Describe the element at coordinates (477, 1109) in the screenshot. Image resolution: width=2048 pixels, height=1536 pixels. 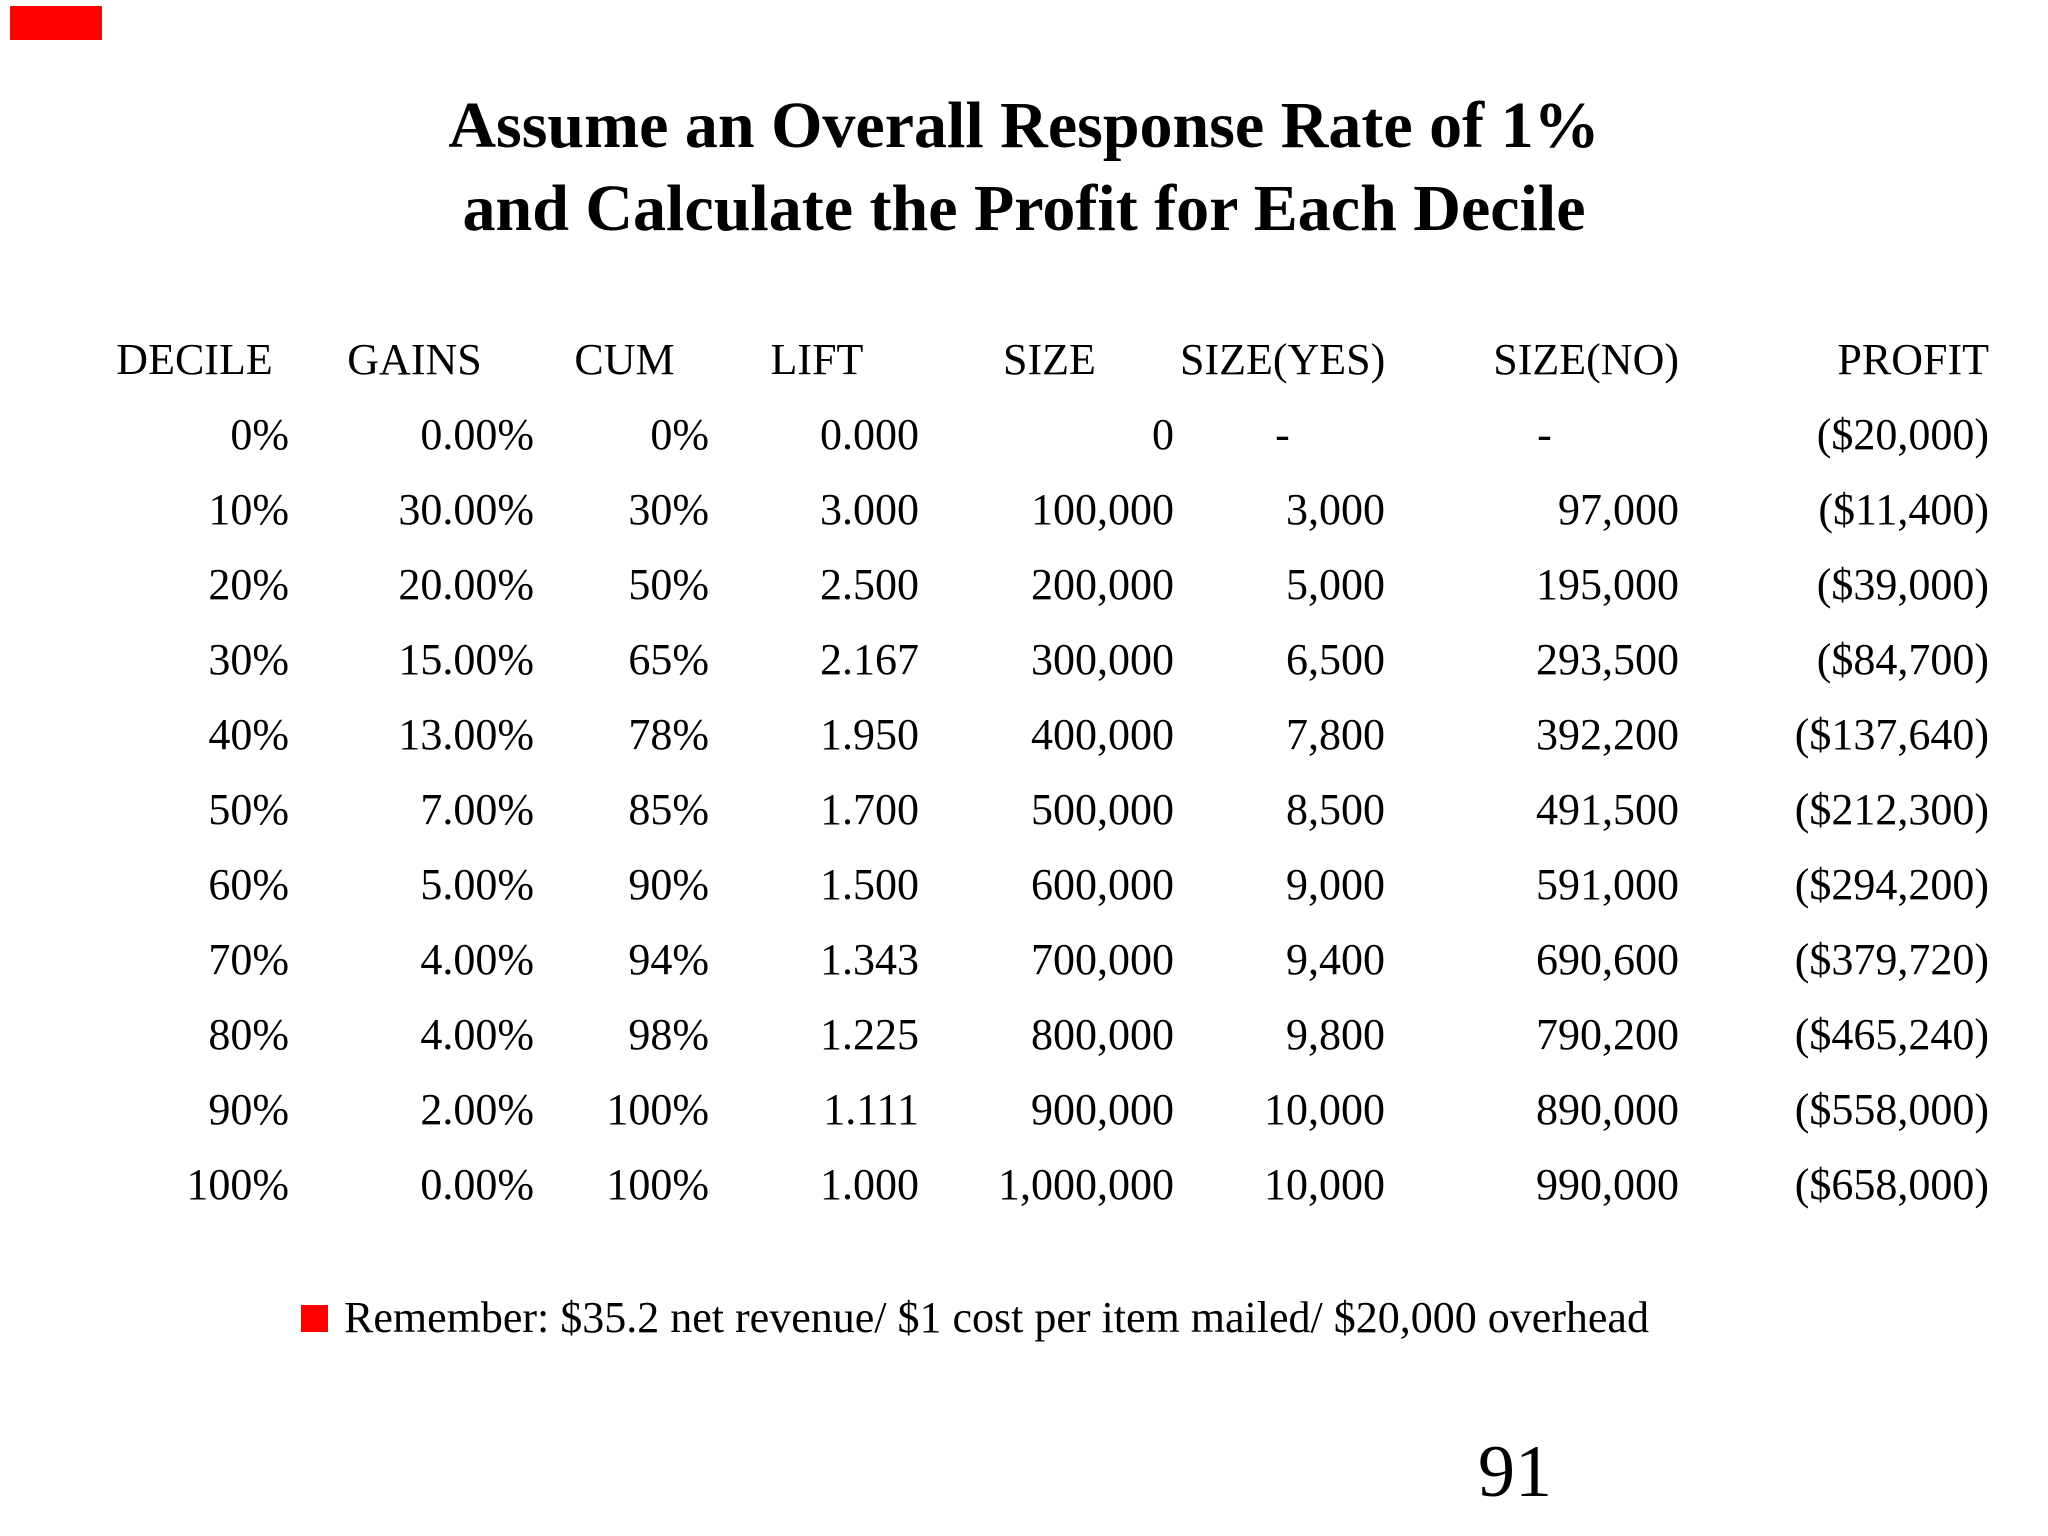
I see `table-cell: 2.00%` at that location.